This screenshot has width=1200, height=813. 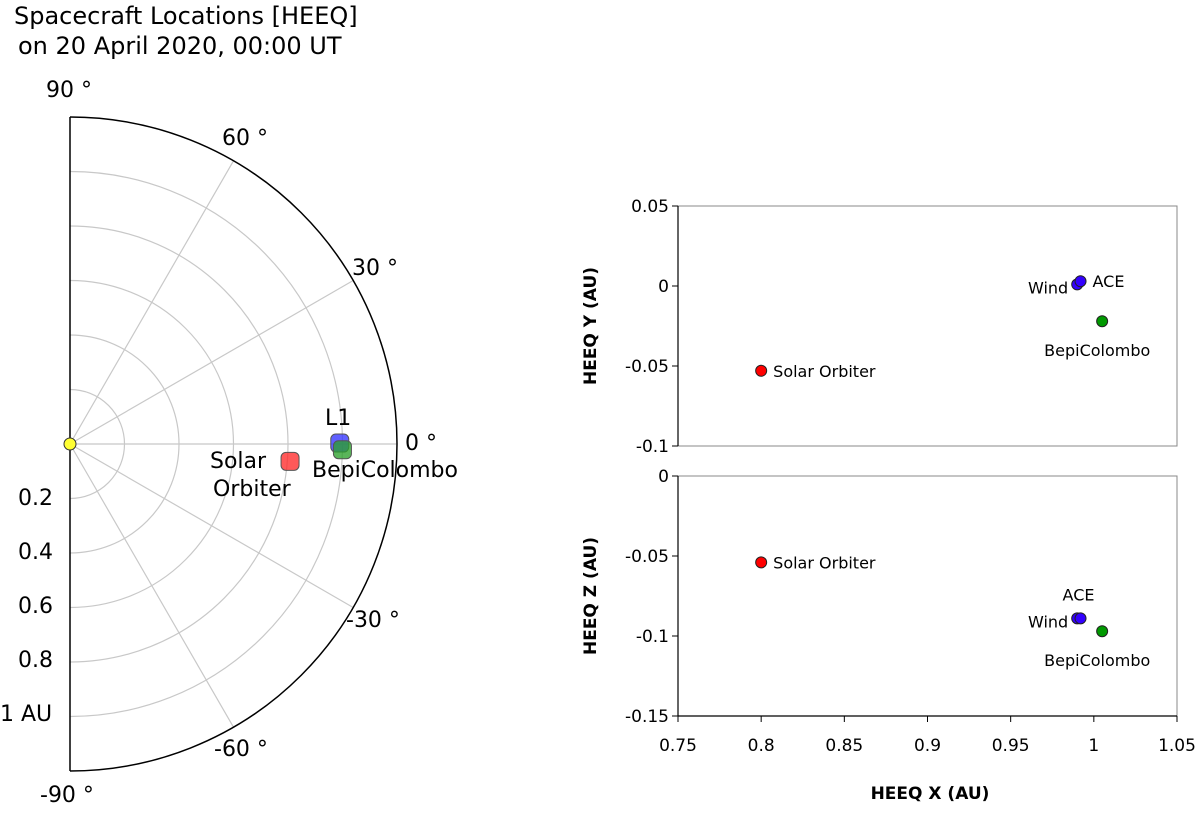 What do you see at coordinates (591, 326) in the screenshot?
I see `xy-ylabel: HEEQ Y (AU)` at bounding box center [591, 326].